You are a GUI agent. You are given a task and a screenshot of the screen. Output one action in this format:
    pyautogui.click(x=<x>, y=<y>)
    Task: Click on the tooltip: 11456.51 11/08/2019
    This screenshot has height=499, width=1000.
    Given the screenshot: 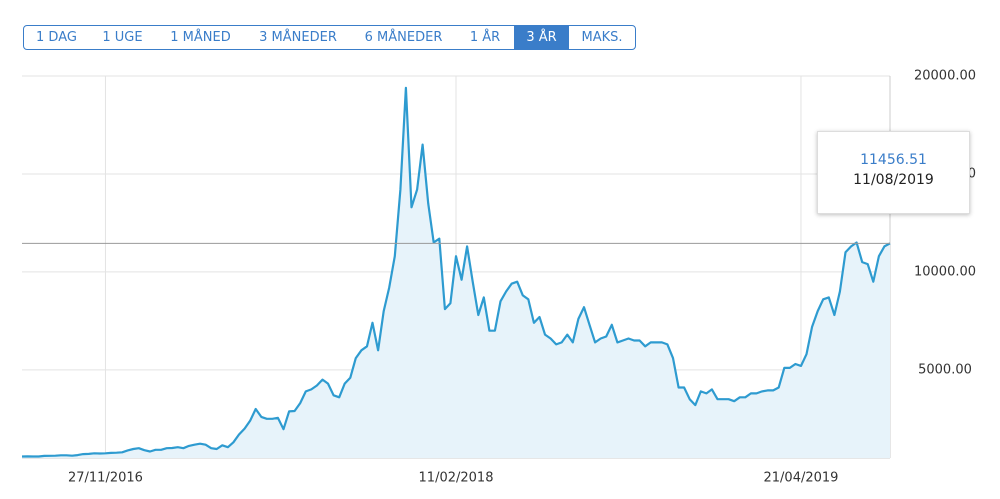 What is the action you would take?
    pyautogui.click(x=893, y=172)
    